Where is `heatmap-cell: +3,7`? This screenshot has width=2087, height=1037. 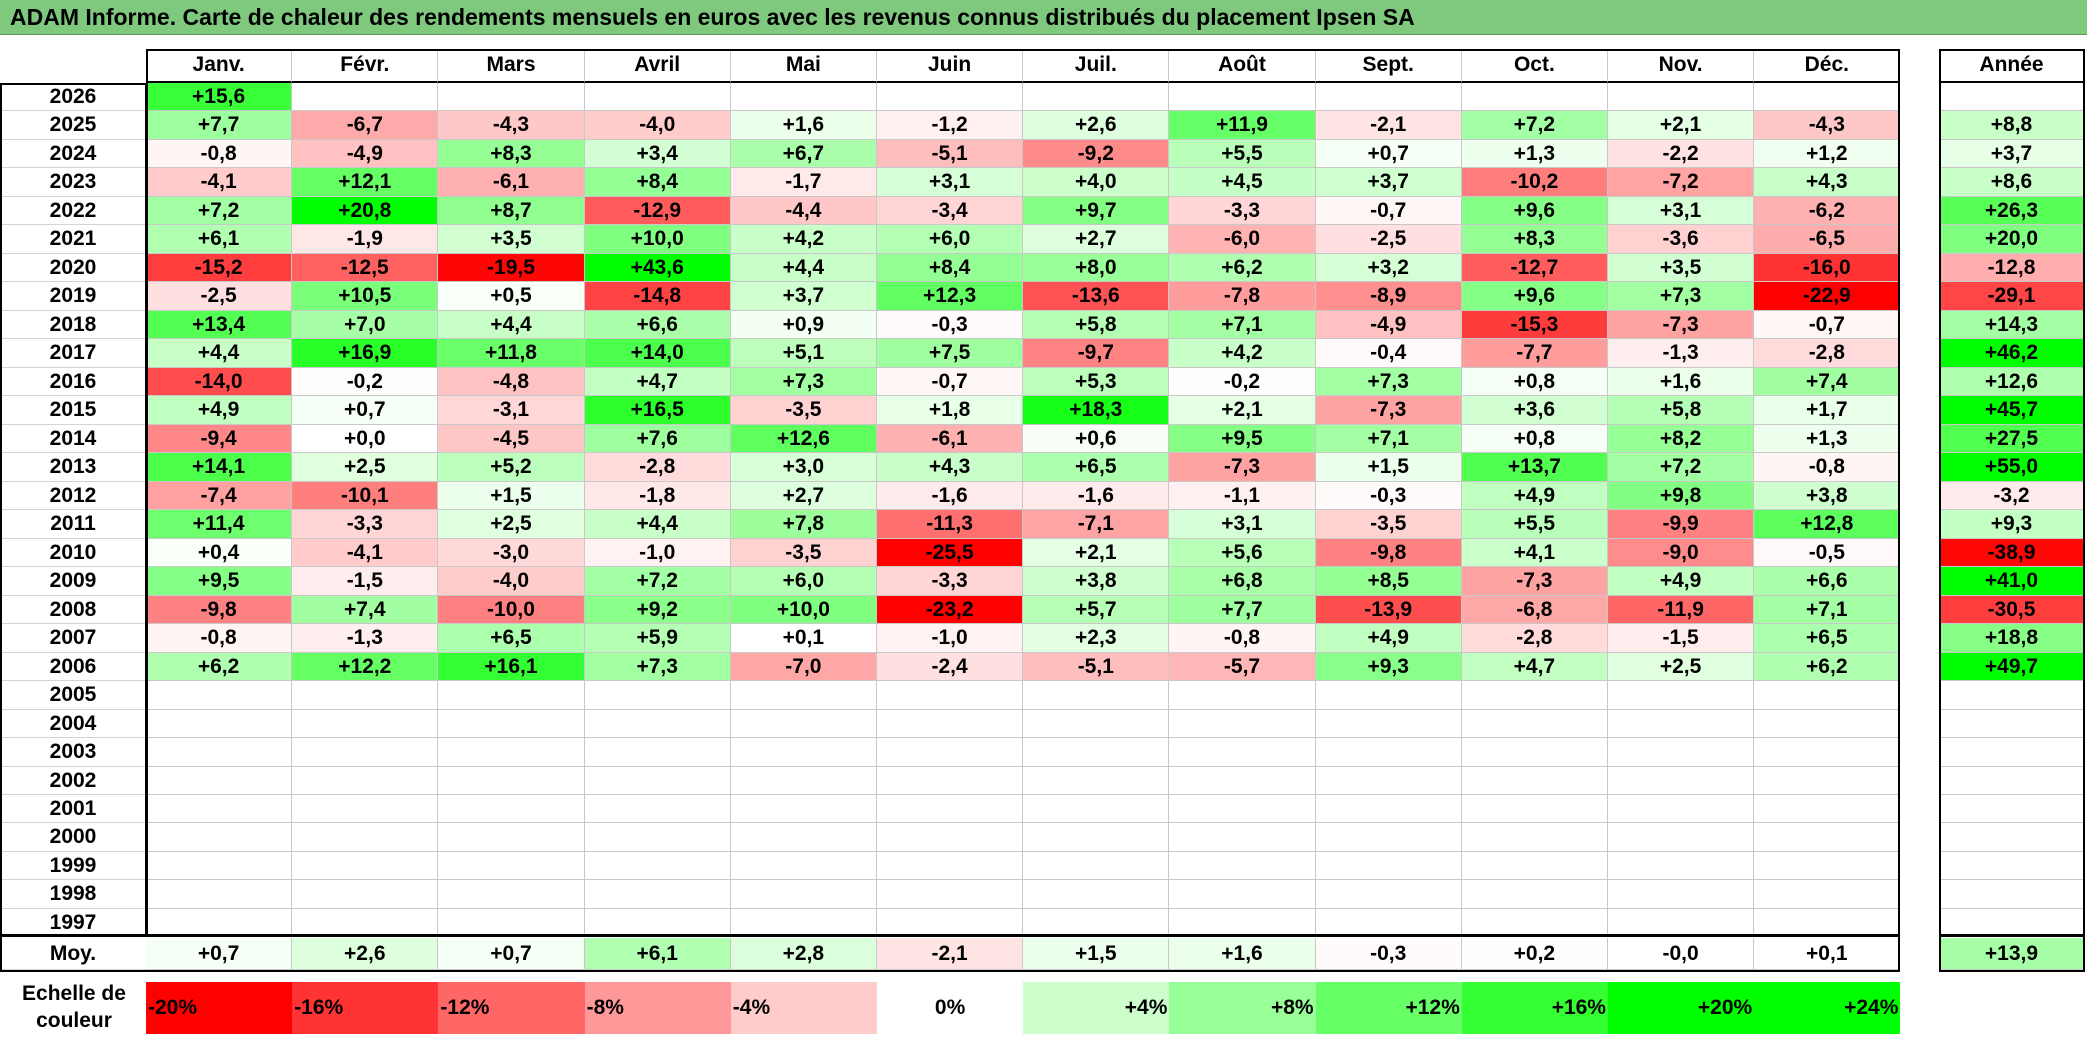 heatmap-cell: +3,7 is located at coordinates (1388, 182).